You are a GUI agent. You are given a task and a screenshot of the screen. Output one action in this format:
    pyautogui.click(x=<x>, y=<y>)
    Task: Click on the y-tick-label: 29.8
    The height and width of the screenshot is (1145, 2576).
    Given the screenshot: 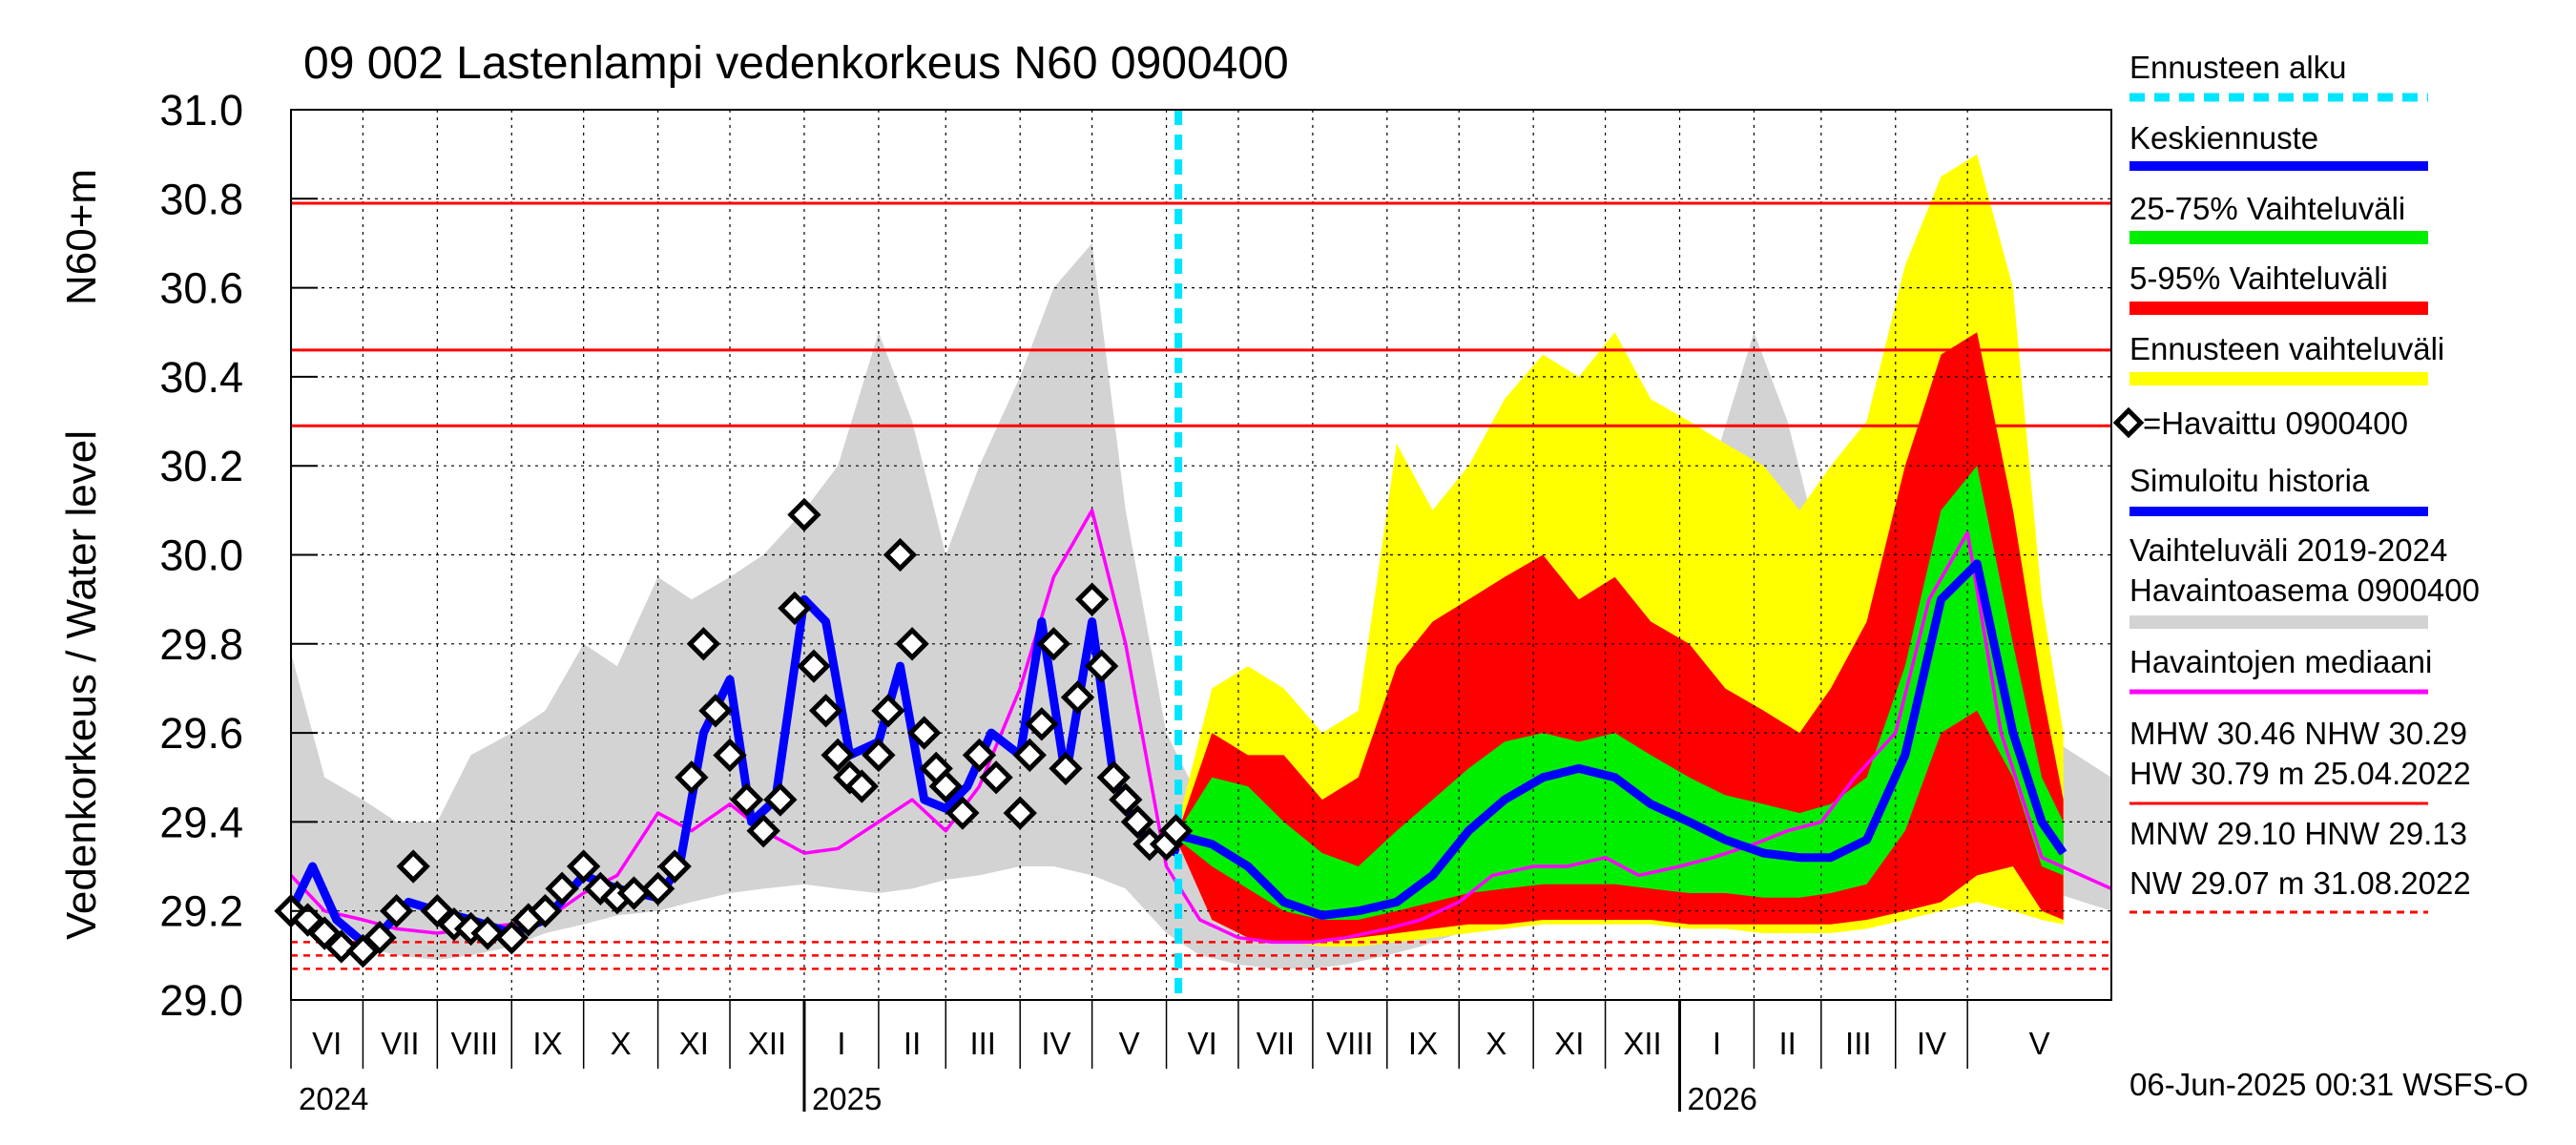 What is the action you would take?
    pyautogui.click(x=201, y=644)
    